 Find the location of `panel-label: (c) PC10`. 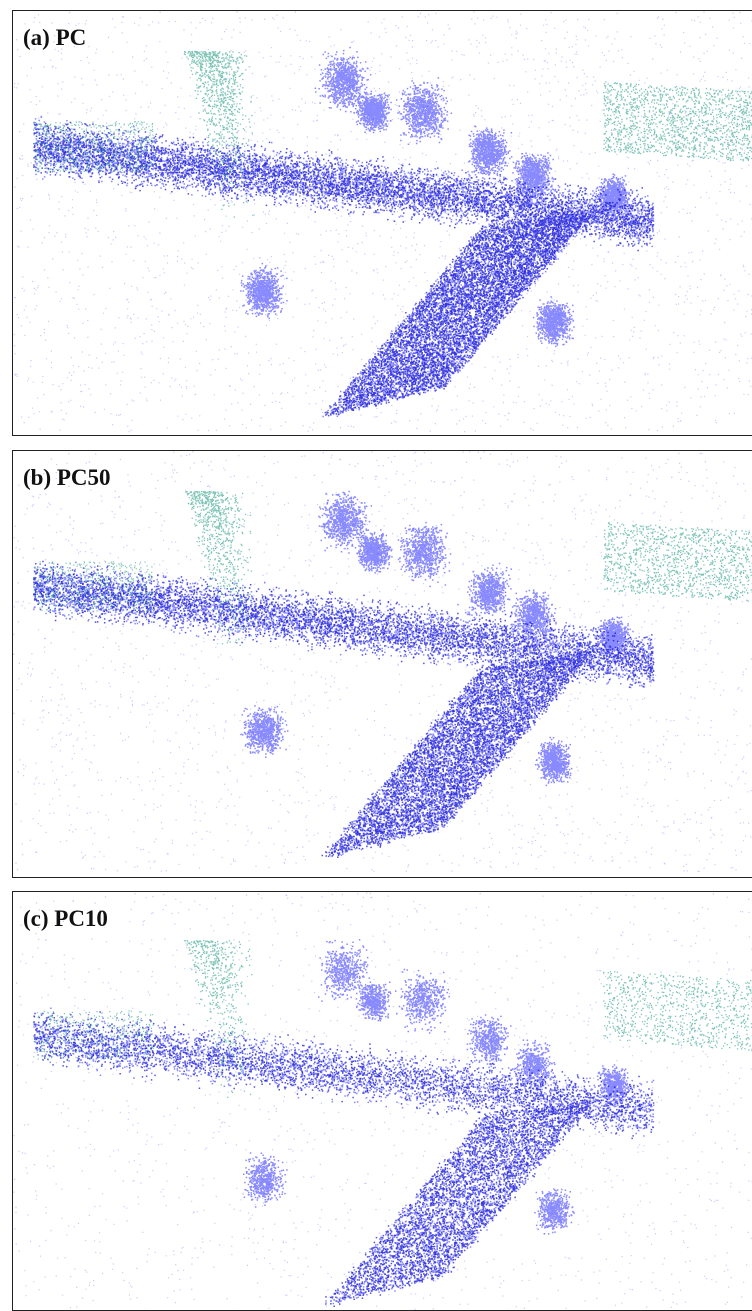

panel-label: (c) PC10 is located at coordinates (65, 919).